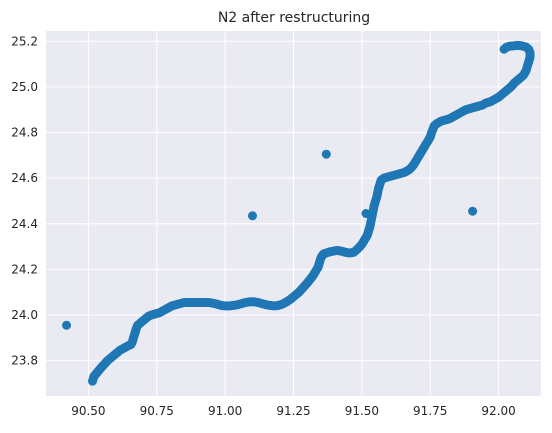 This screenshot has height=433, width=552. What do you see at coordinates (88, 411) in the screenshot?
I see `x-tick-label: 90.50` at bounding box center [88, 411].